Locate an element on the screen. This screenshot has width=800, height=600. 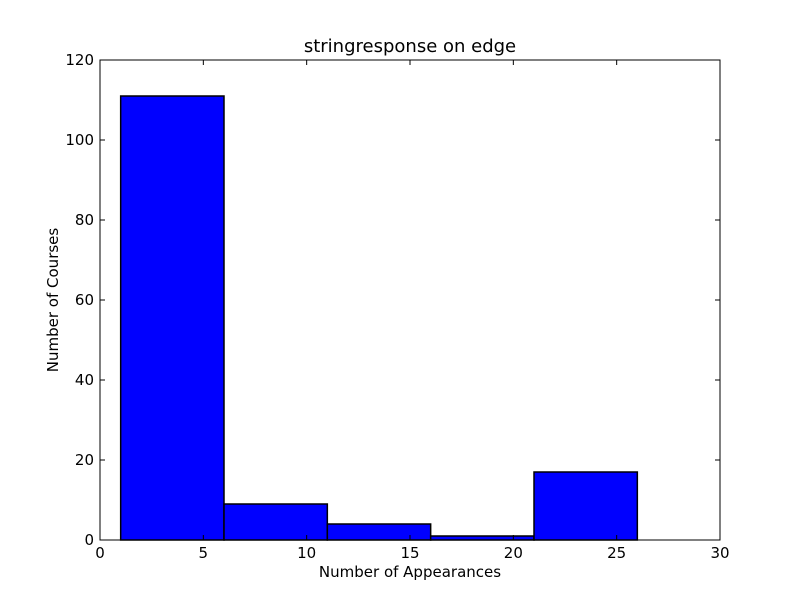
y-tick-labels: 0 20 40 60 80 100 120 is located at coordinates (79, 300).